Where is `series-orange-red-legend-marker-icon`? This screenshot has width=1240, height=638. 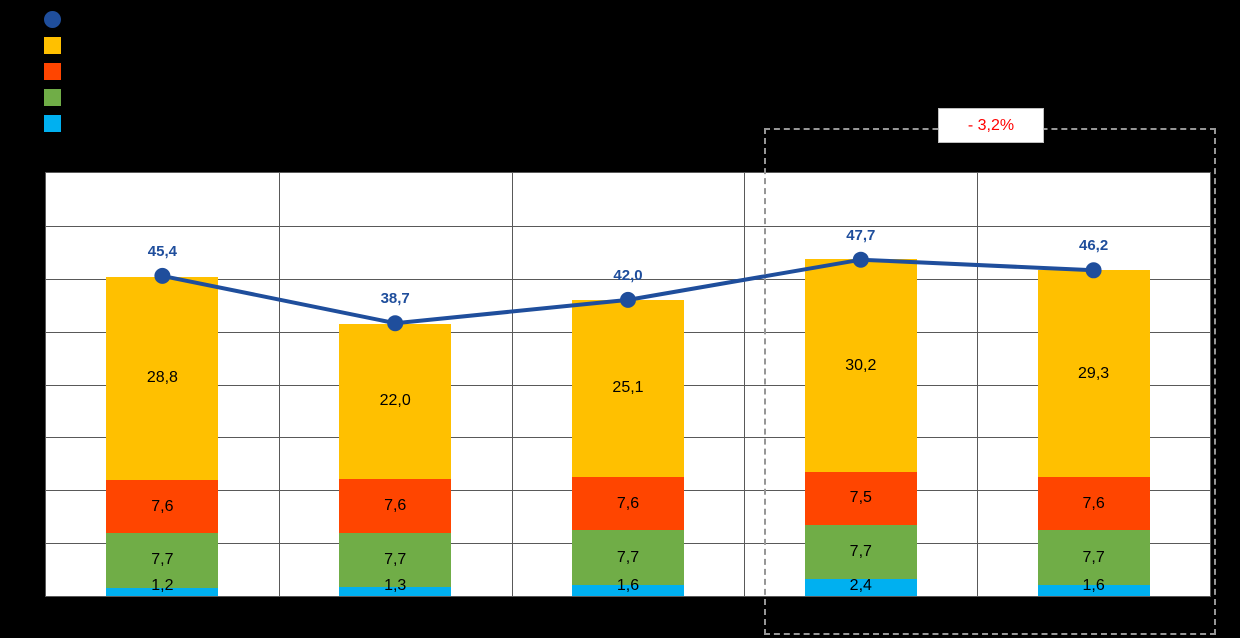
series-orange-red-legend-marker-icon is located at coordinates (52, 71).